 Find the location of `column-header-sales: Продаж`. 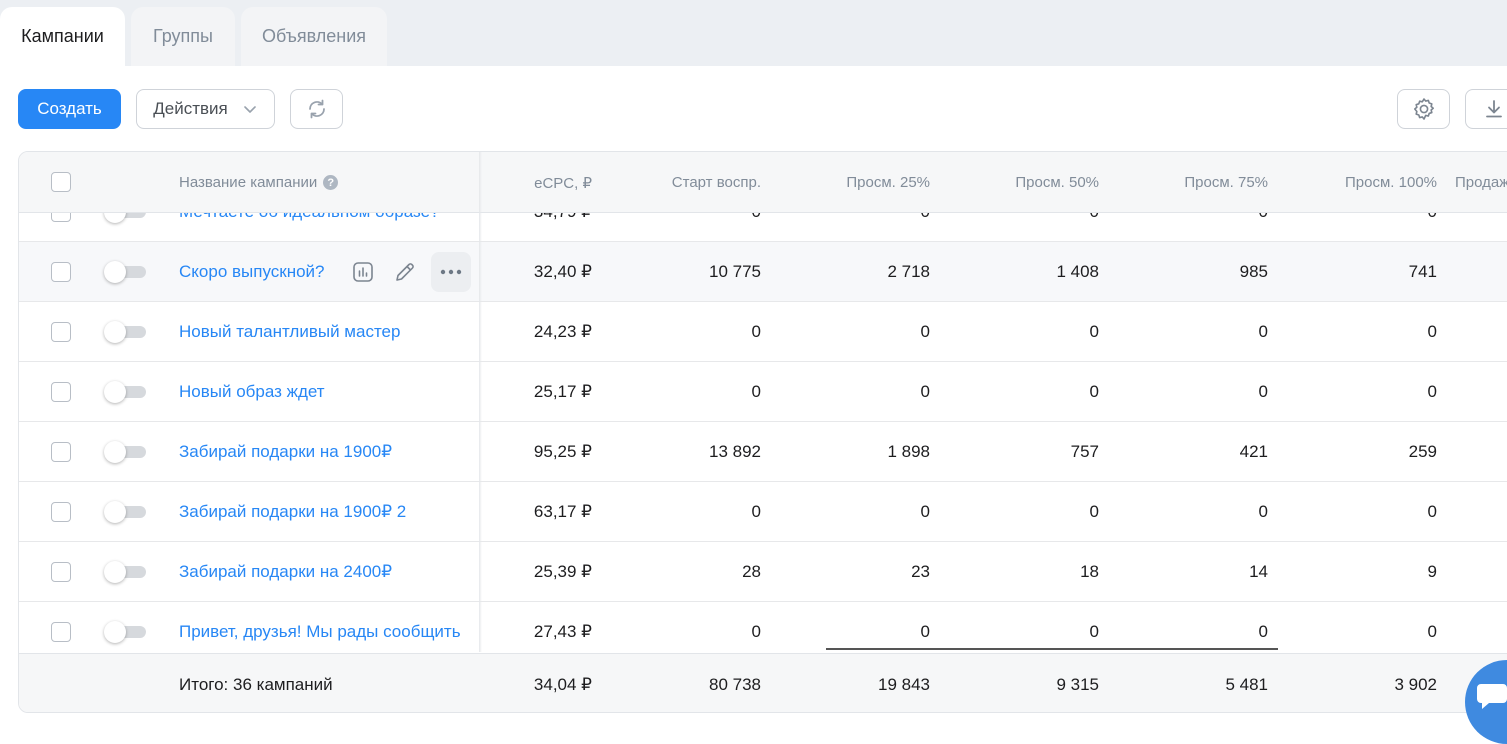

column-header-sales: Продаж is located at coordinates (1481, 182).